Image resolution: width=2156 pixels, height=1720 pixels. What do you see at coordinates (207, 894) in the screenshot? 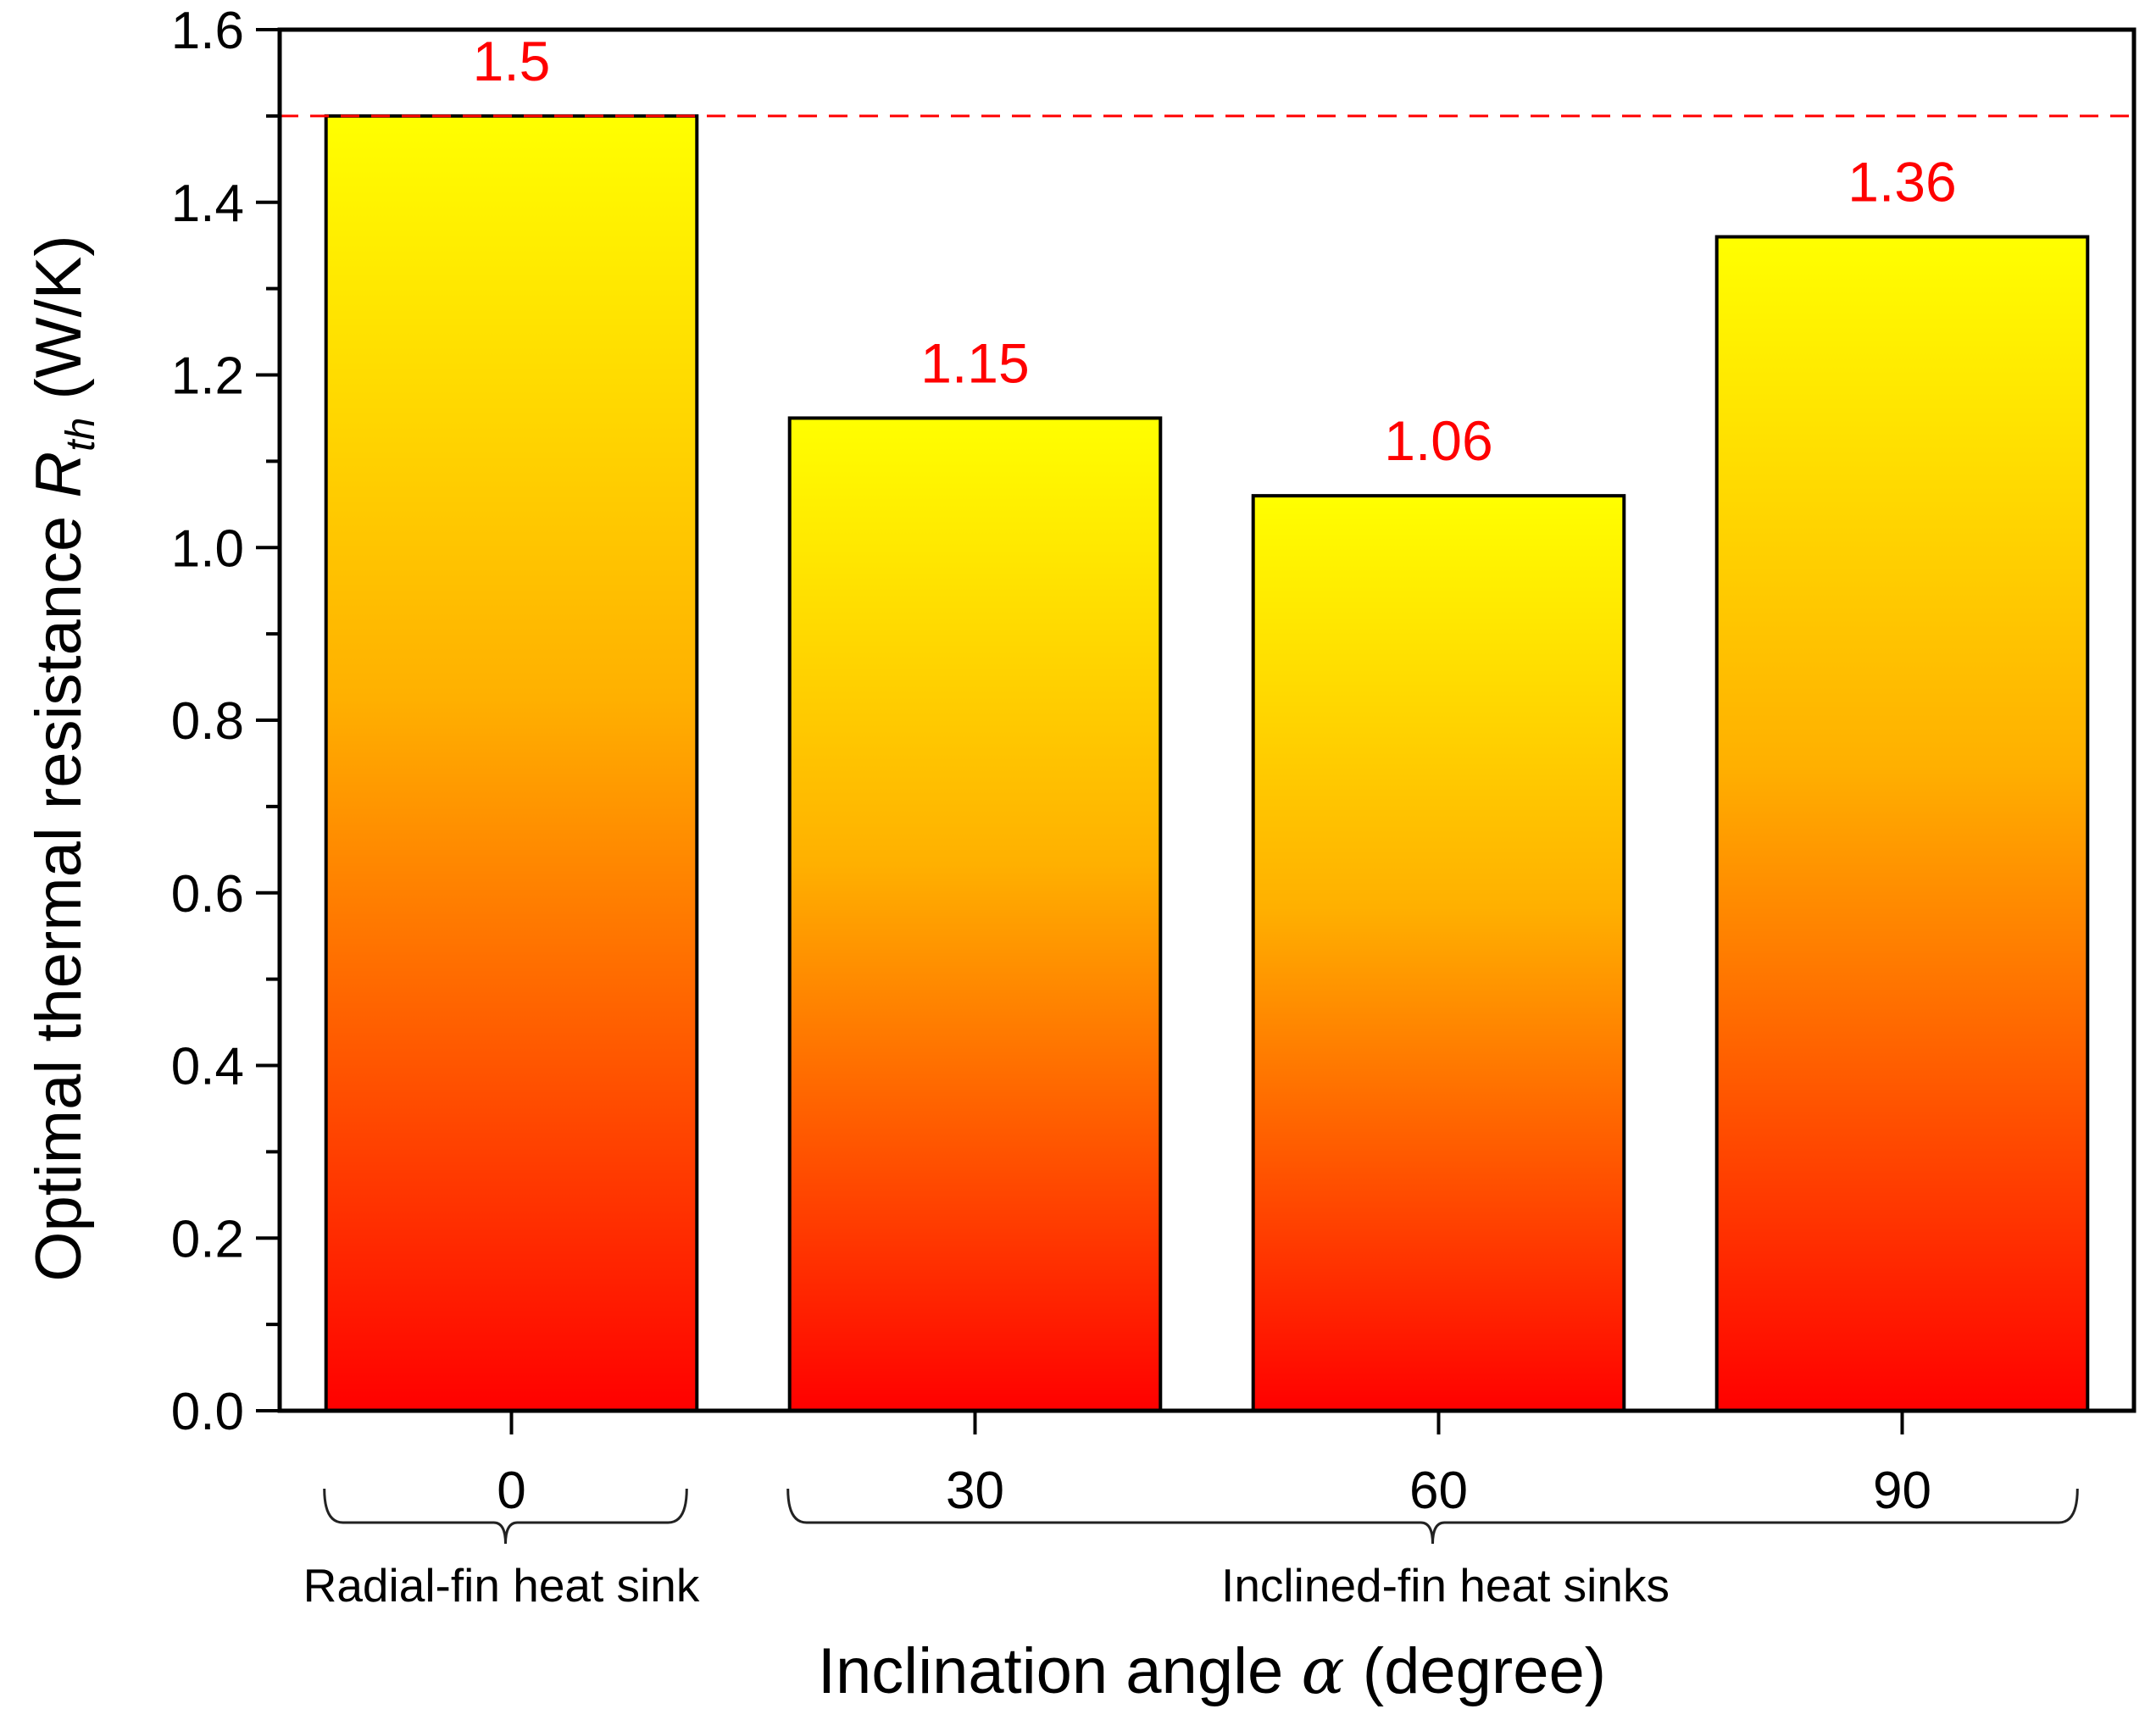
I see `y-tick-label: 0.6` at bounding box center [207, 894].